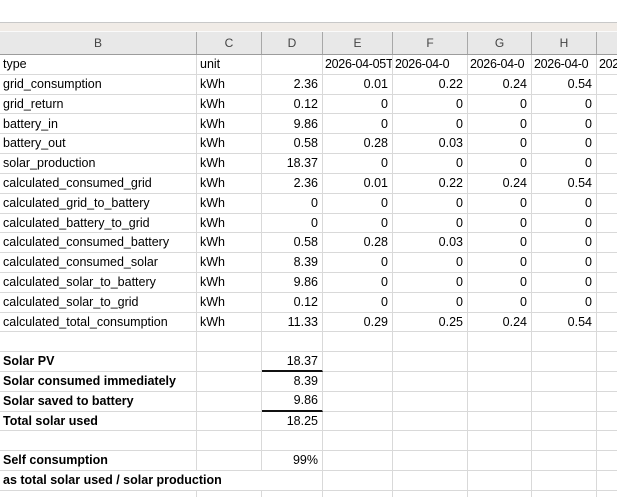 The height and width of the screenshot is (497, 617). Describe the element at coordinates (564, 461) in the screenshot. I see `cell-H21` at that location.